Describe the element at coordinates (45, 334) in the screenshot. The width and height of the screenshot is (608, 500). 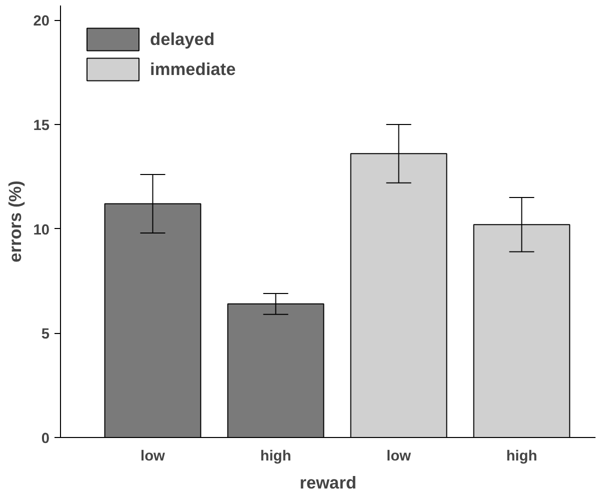
I see `y-tick-label: 5` at that location.